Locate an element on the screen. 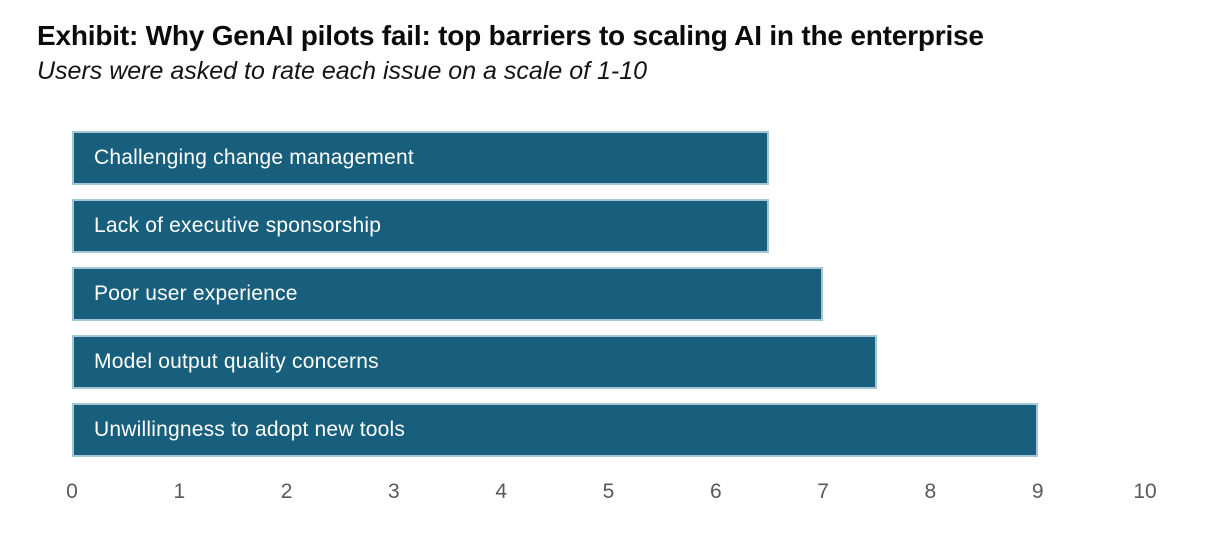 The width and height of the screenshot is (1222, 536). x-tick-label: 1 is located at coordinates (179, 491).